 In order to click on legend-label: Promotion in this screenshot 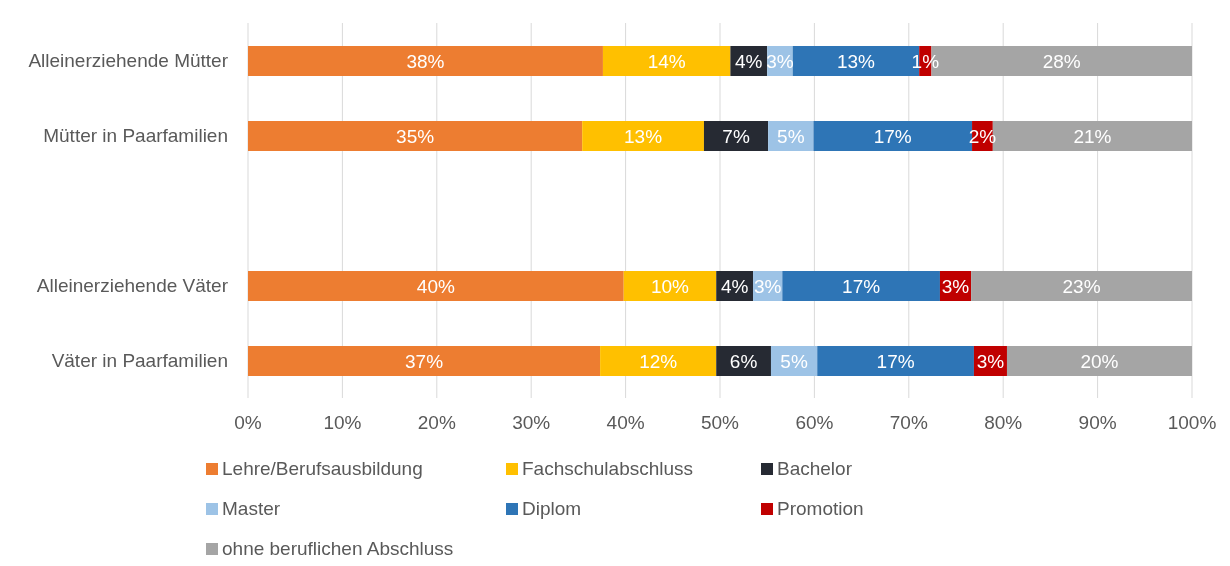, I will do `click(820, 509)`.